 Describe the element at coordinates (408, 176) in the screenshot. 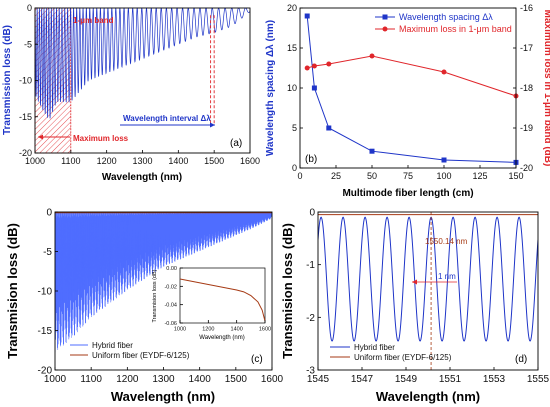

I see `x-tick-label: 75` at that location.